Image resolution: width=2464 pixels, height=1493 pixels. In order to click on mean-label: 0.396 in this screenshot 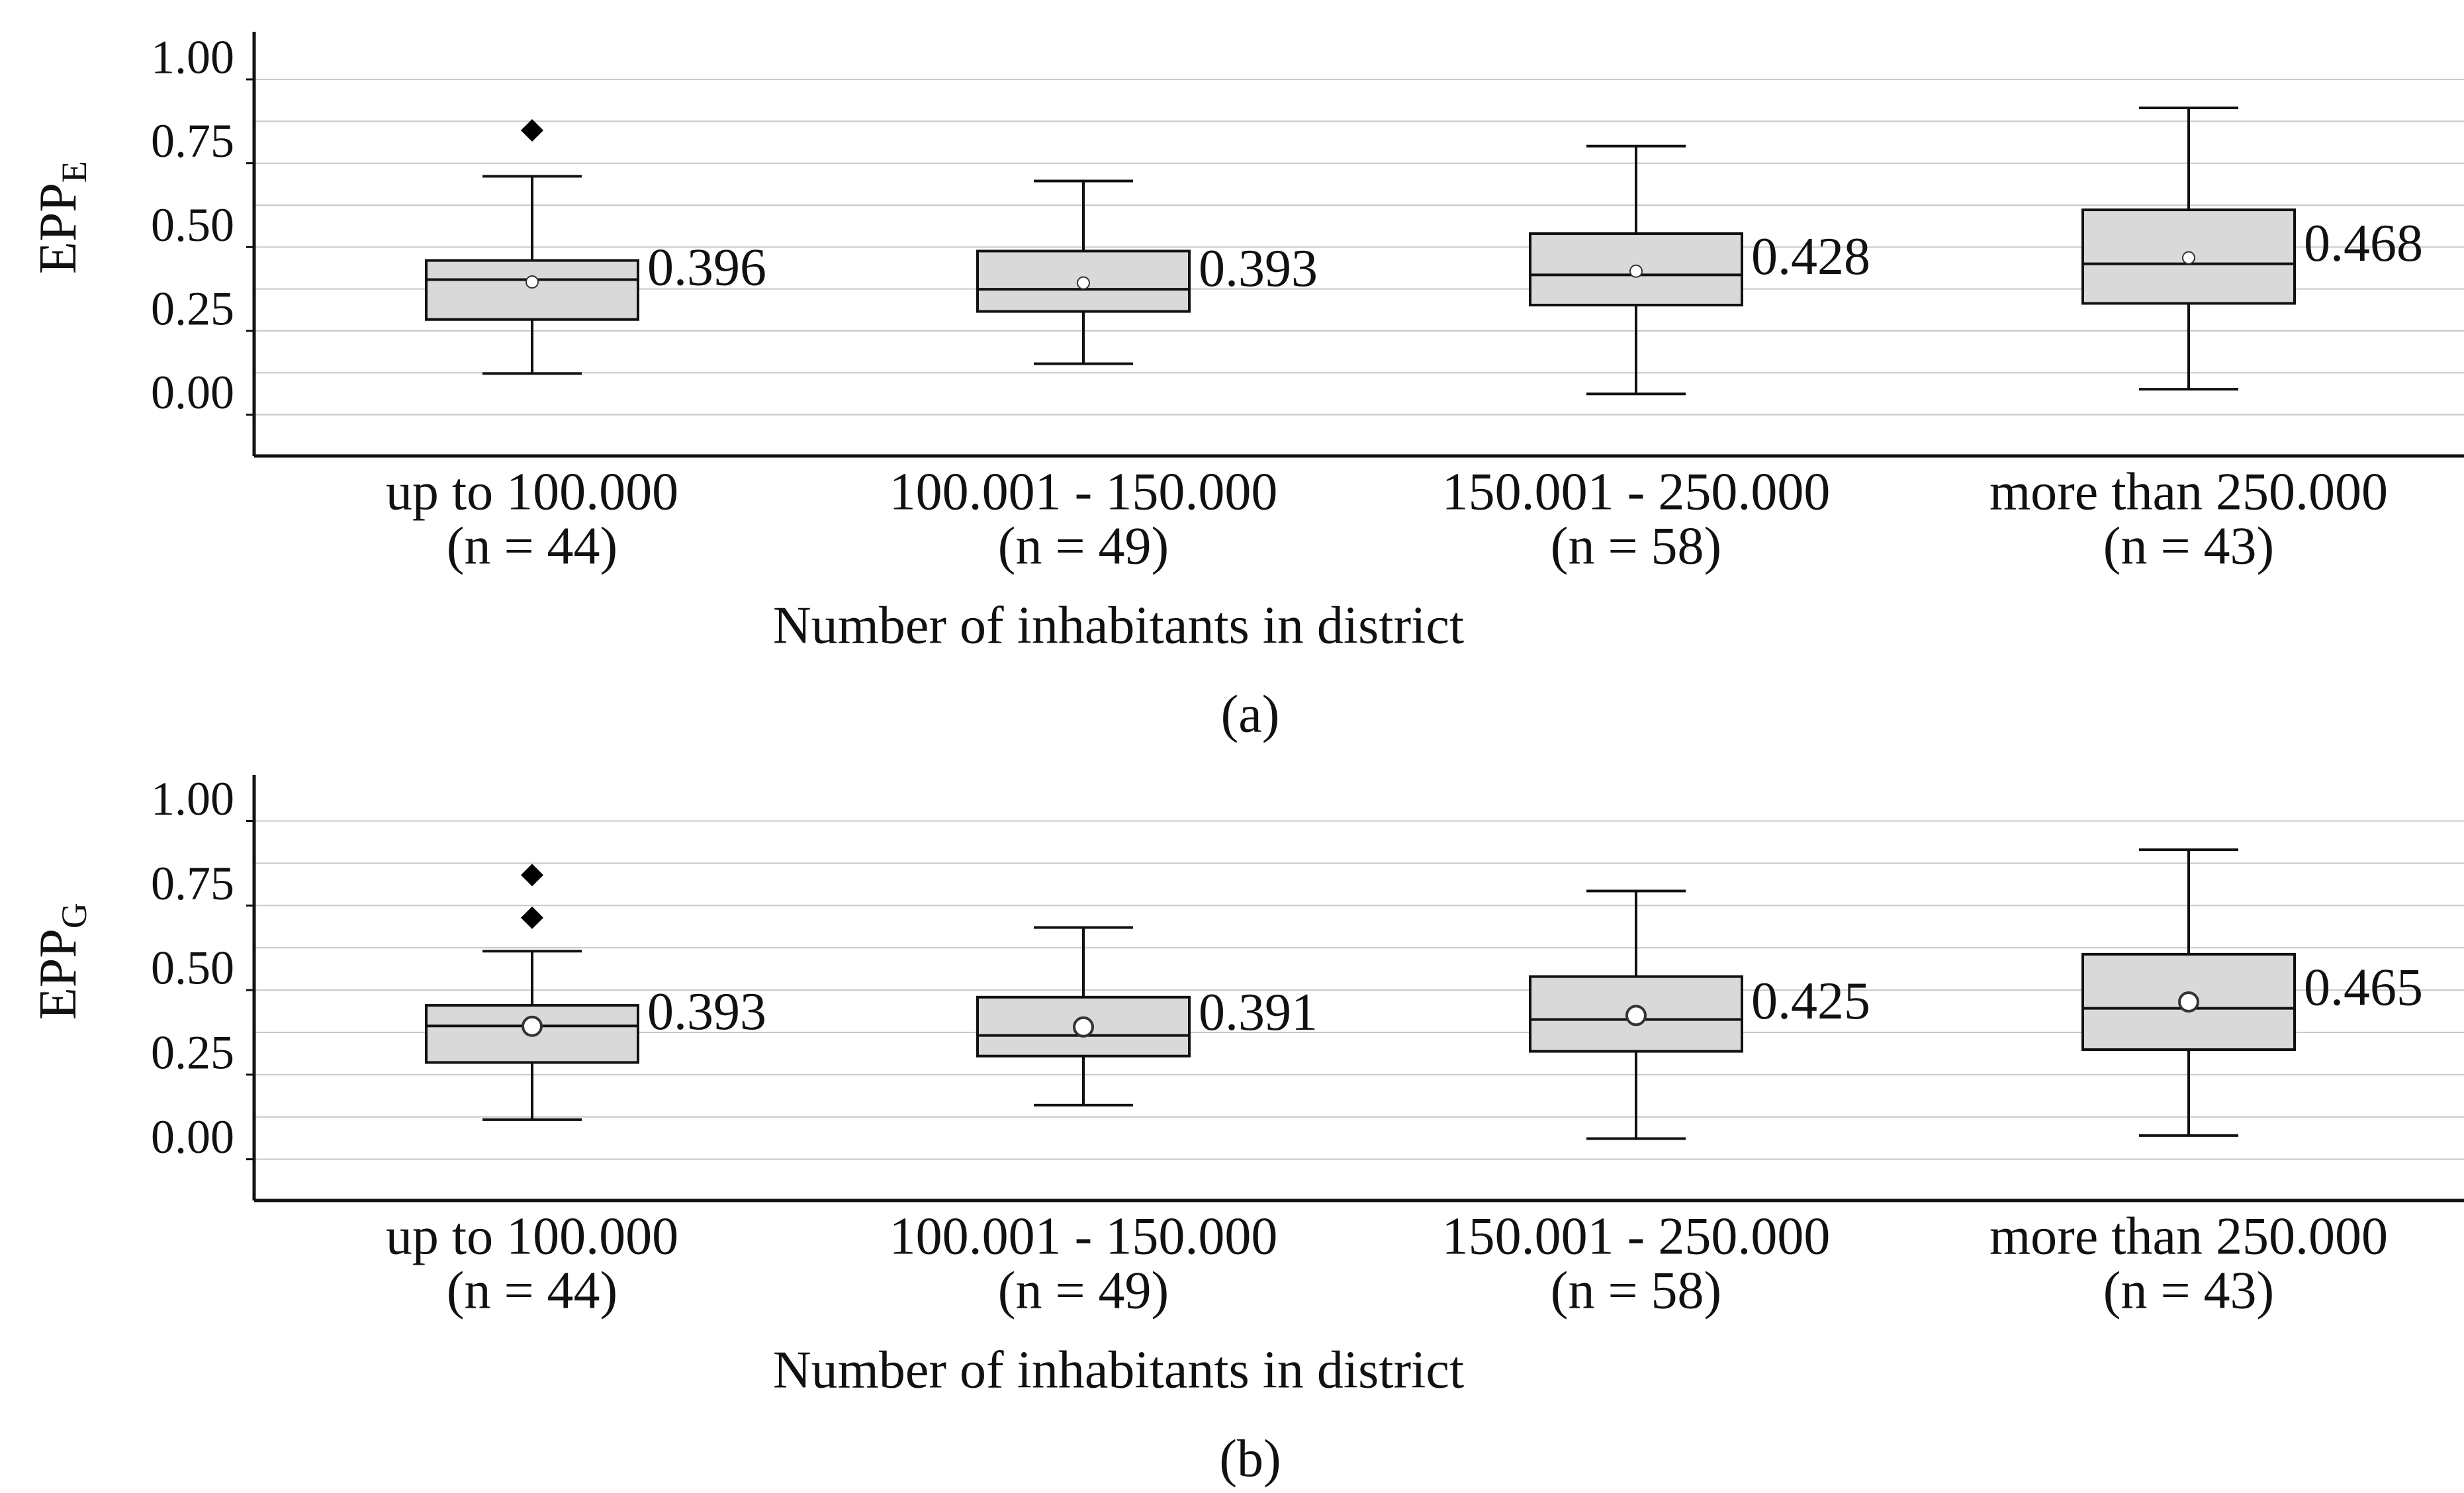, I will do `click(707, 267)`.